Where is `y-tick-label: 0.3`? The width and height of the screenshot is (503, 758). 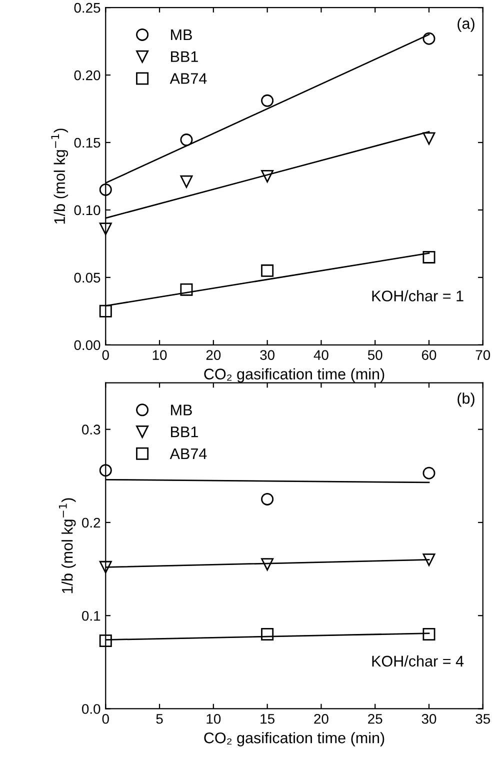
y-tick-label: 0.3 is located at coordinates (91, 429).